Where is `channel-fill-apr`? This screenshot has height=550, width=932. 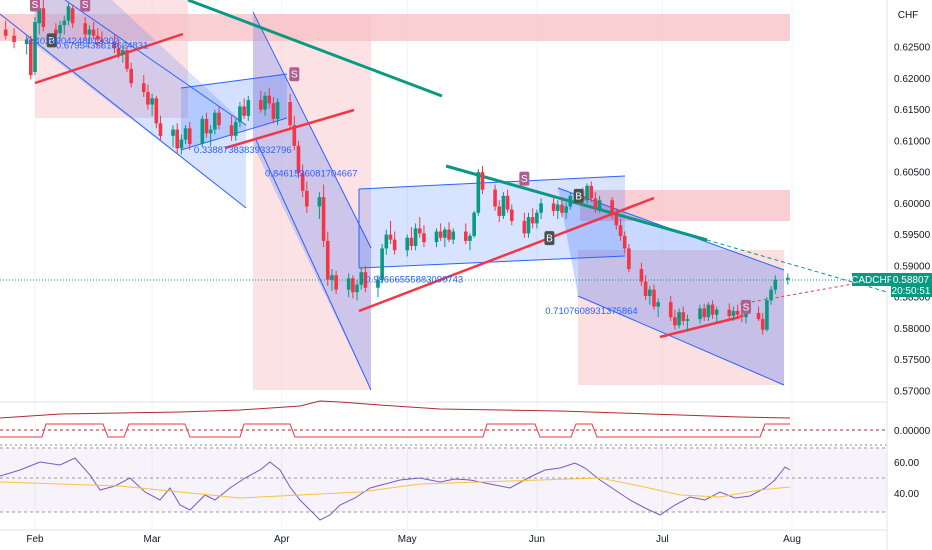 channel-fill-apr is located at coordinates (312, 202).